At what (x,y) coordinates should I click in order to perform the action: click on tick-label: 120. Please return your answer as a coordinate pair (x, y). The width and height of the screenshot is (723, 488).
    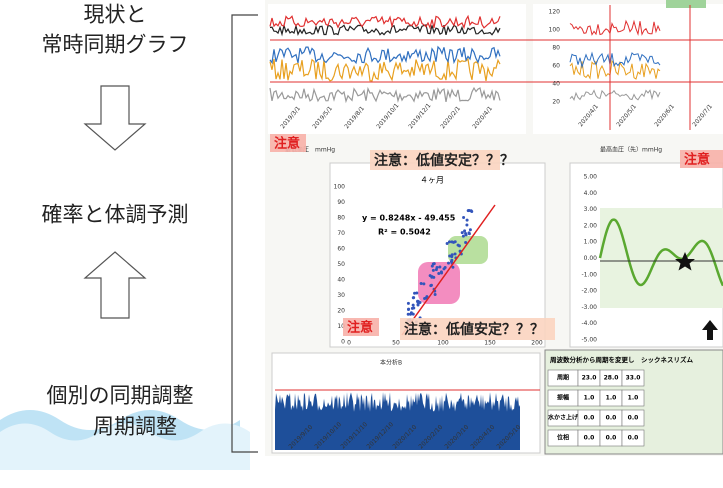
    Looking at the image, I should click on (555, 12).